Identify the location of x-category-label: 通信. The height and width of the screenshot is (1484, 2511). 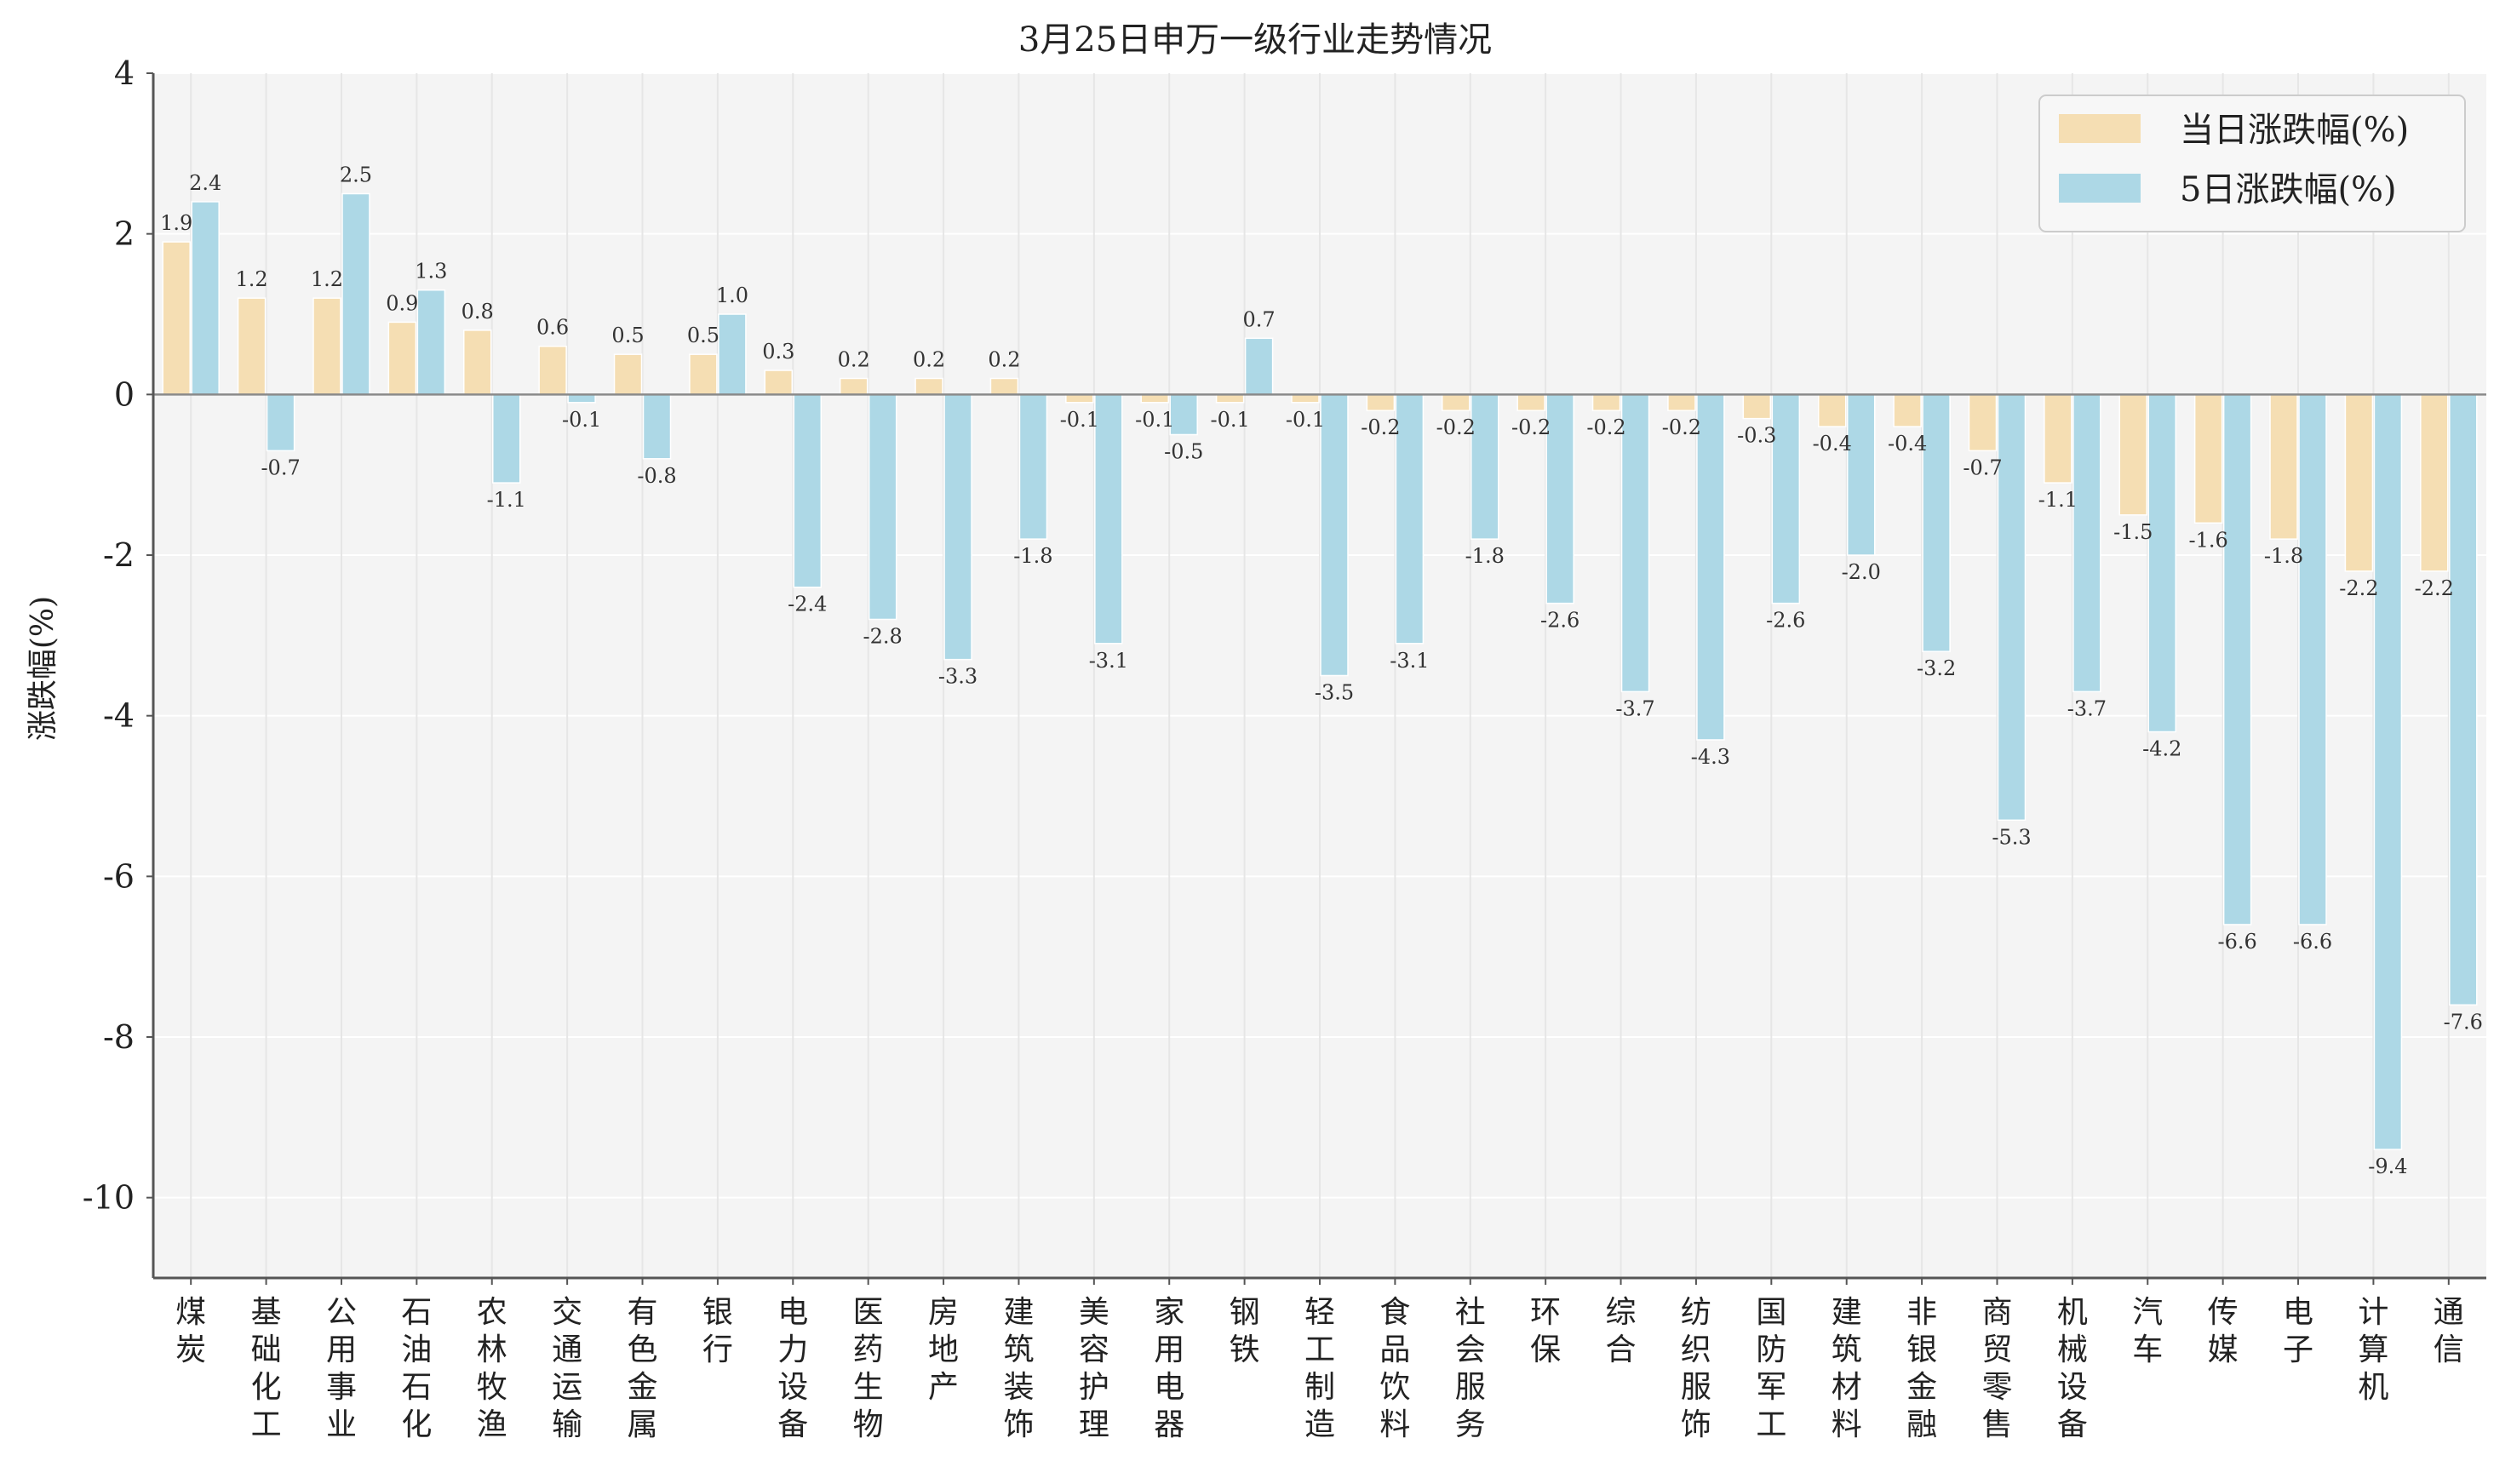
(2449, 1331).